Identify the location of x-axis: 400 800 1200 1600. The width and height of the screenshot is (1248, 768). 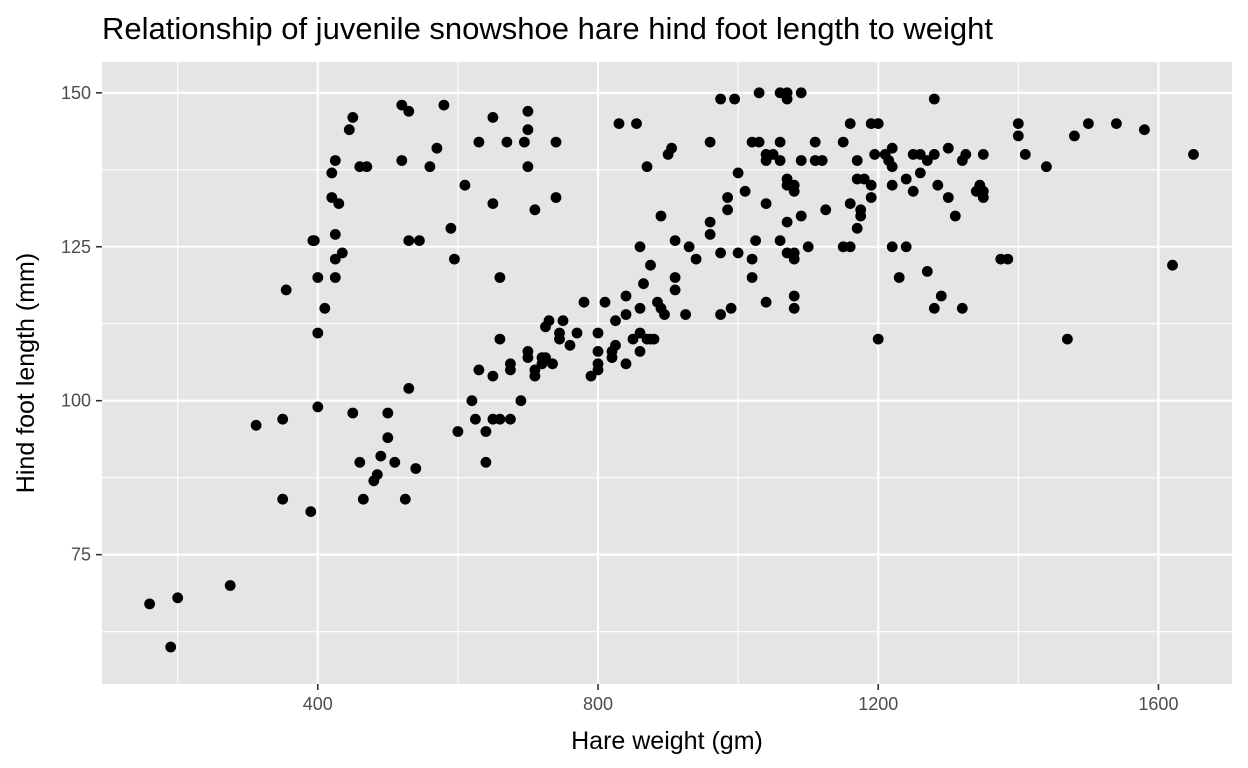
(740, 699).